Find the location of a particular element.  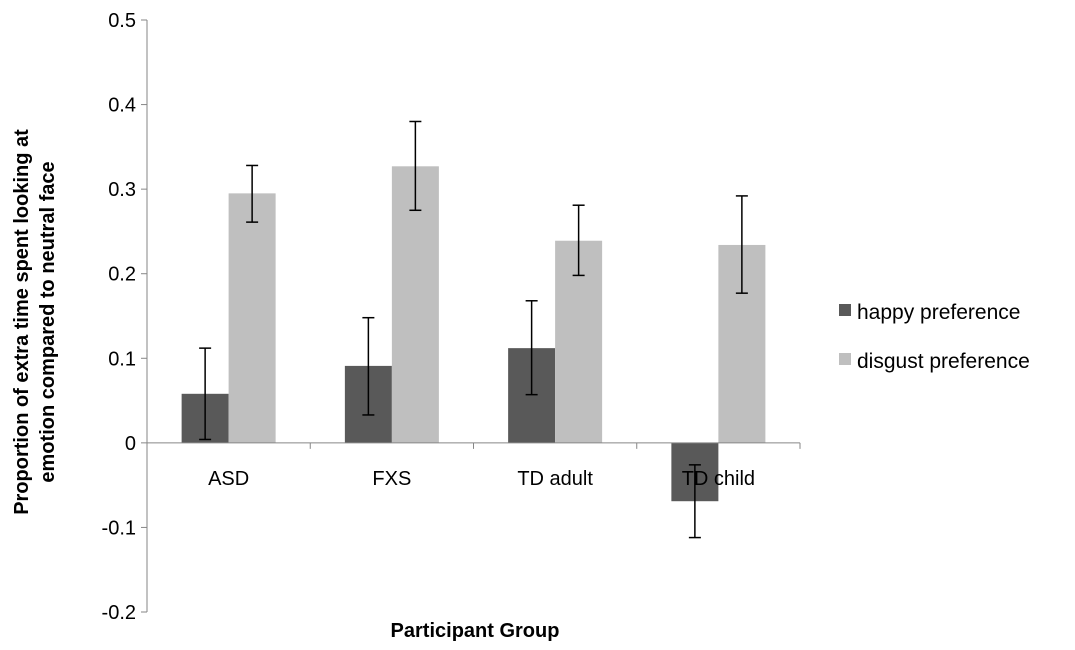

y-tick-label: 0.4 is located at coordinates (122, 106).